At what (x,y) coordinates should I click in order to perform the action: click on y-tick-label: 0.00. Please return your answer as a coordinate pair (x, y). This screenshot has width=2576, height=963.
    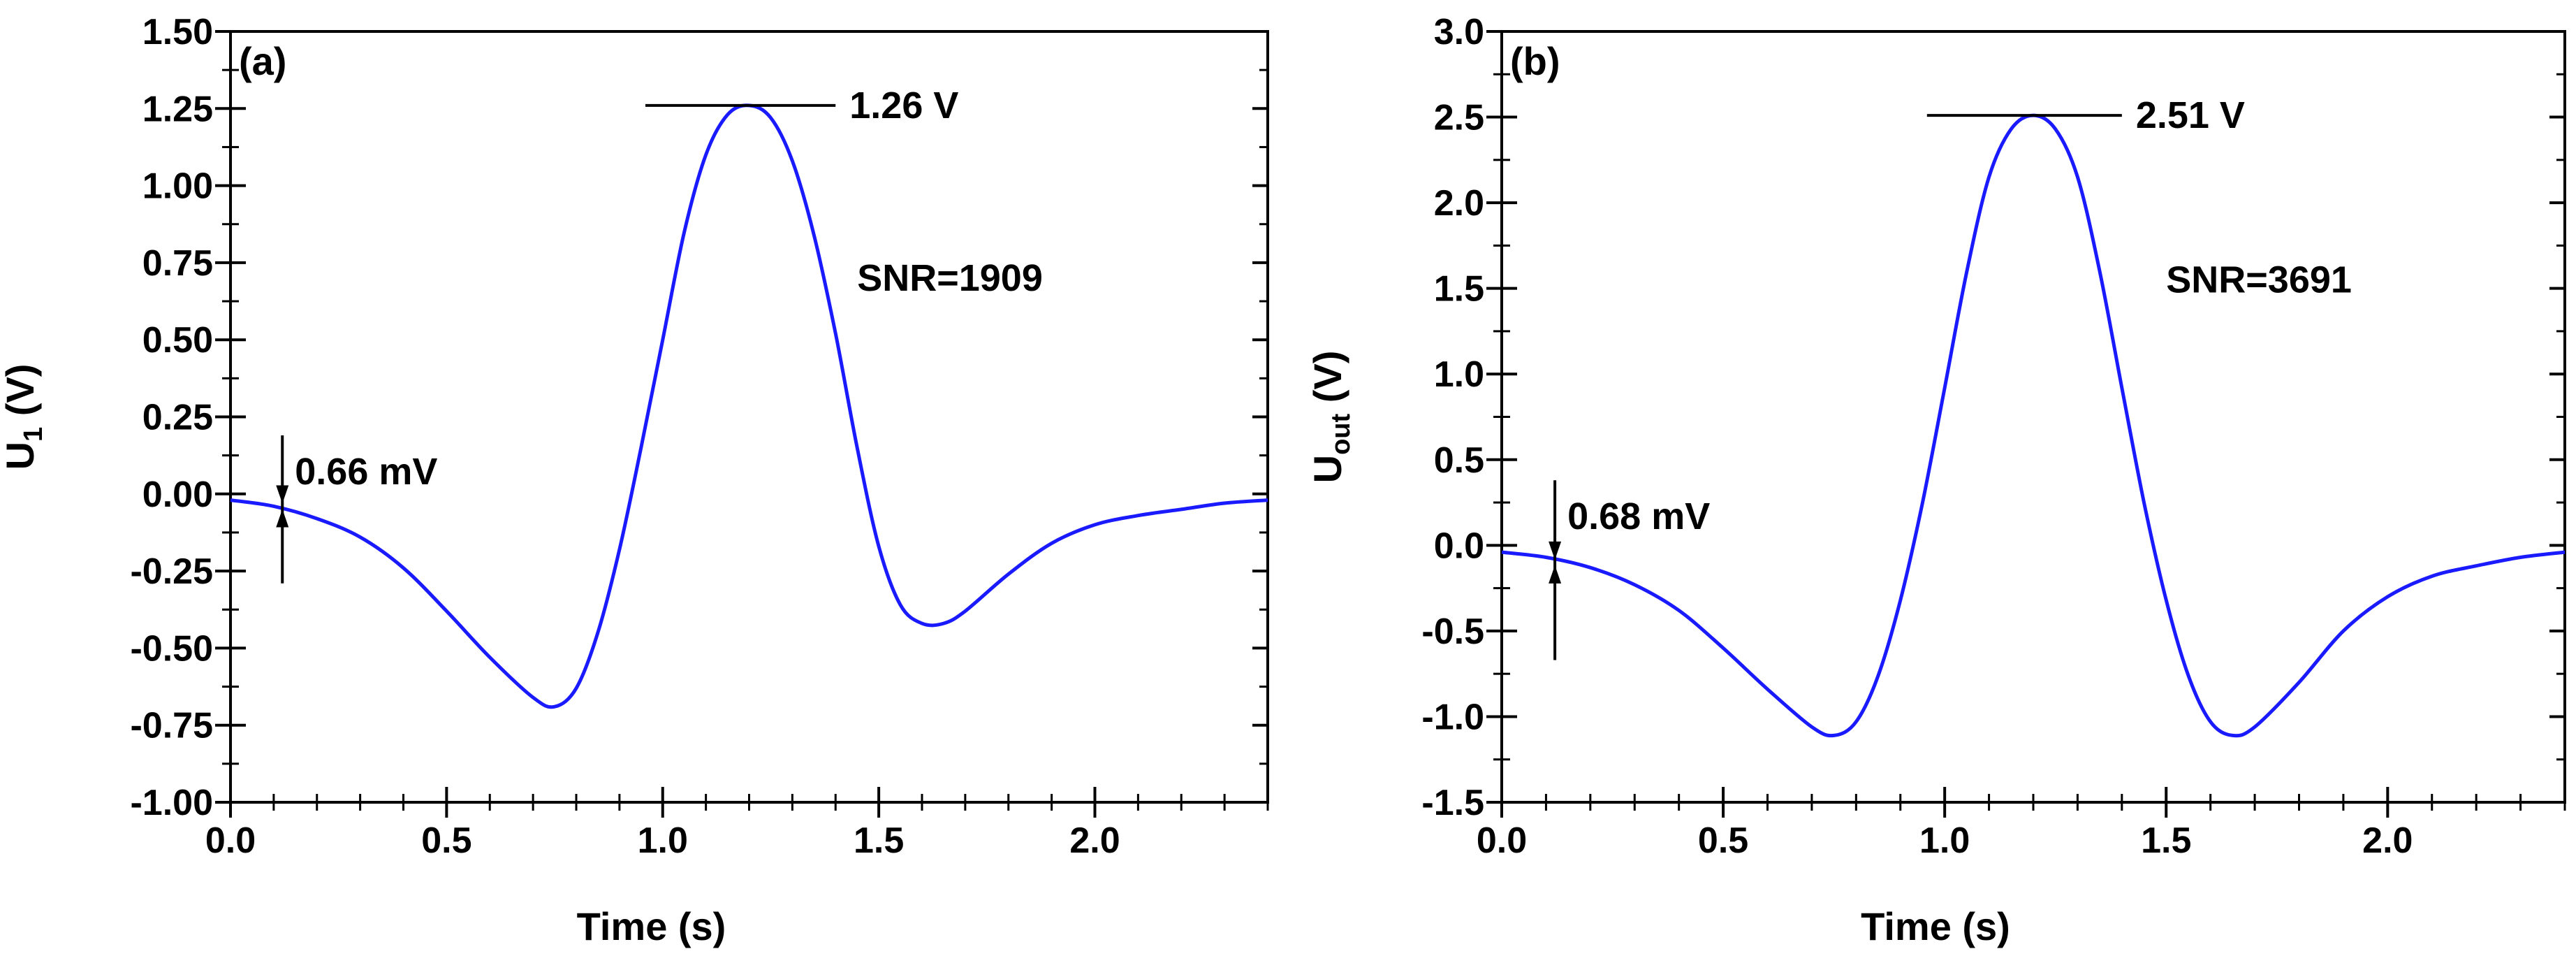
    Looking at the image, I should click on (177, 495).